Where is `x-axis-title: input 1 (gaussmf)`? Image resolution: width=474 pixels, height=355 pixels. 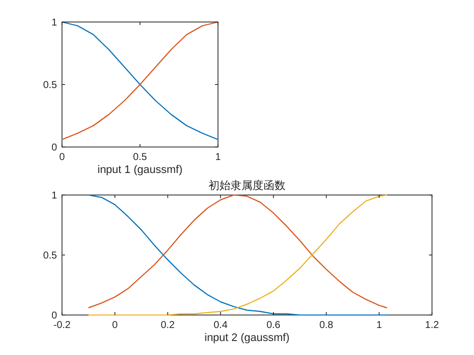
x-axis-title: input 1 (gaussmf) is located at coordinates (140, 170).